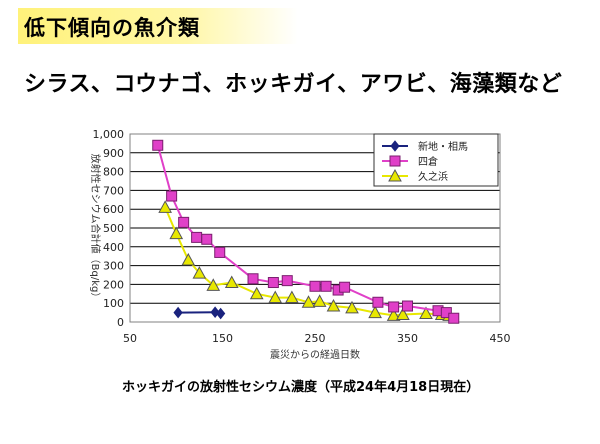 This screenshot has height=444, width=600. I want to click on legend-label: 久之浜, so click(433, 176).